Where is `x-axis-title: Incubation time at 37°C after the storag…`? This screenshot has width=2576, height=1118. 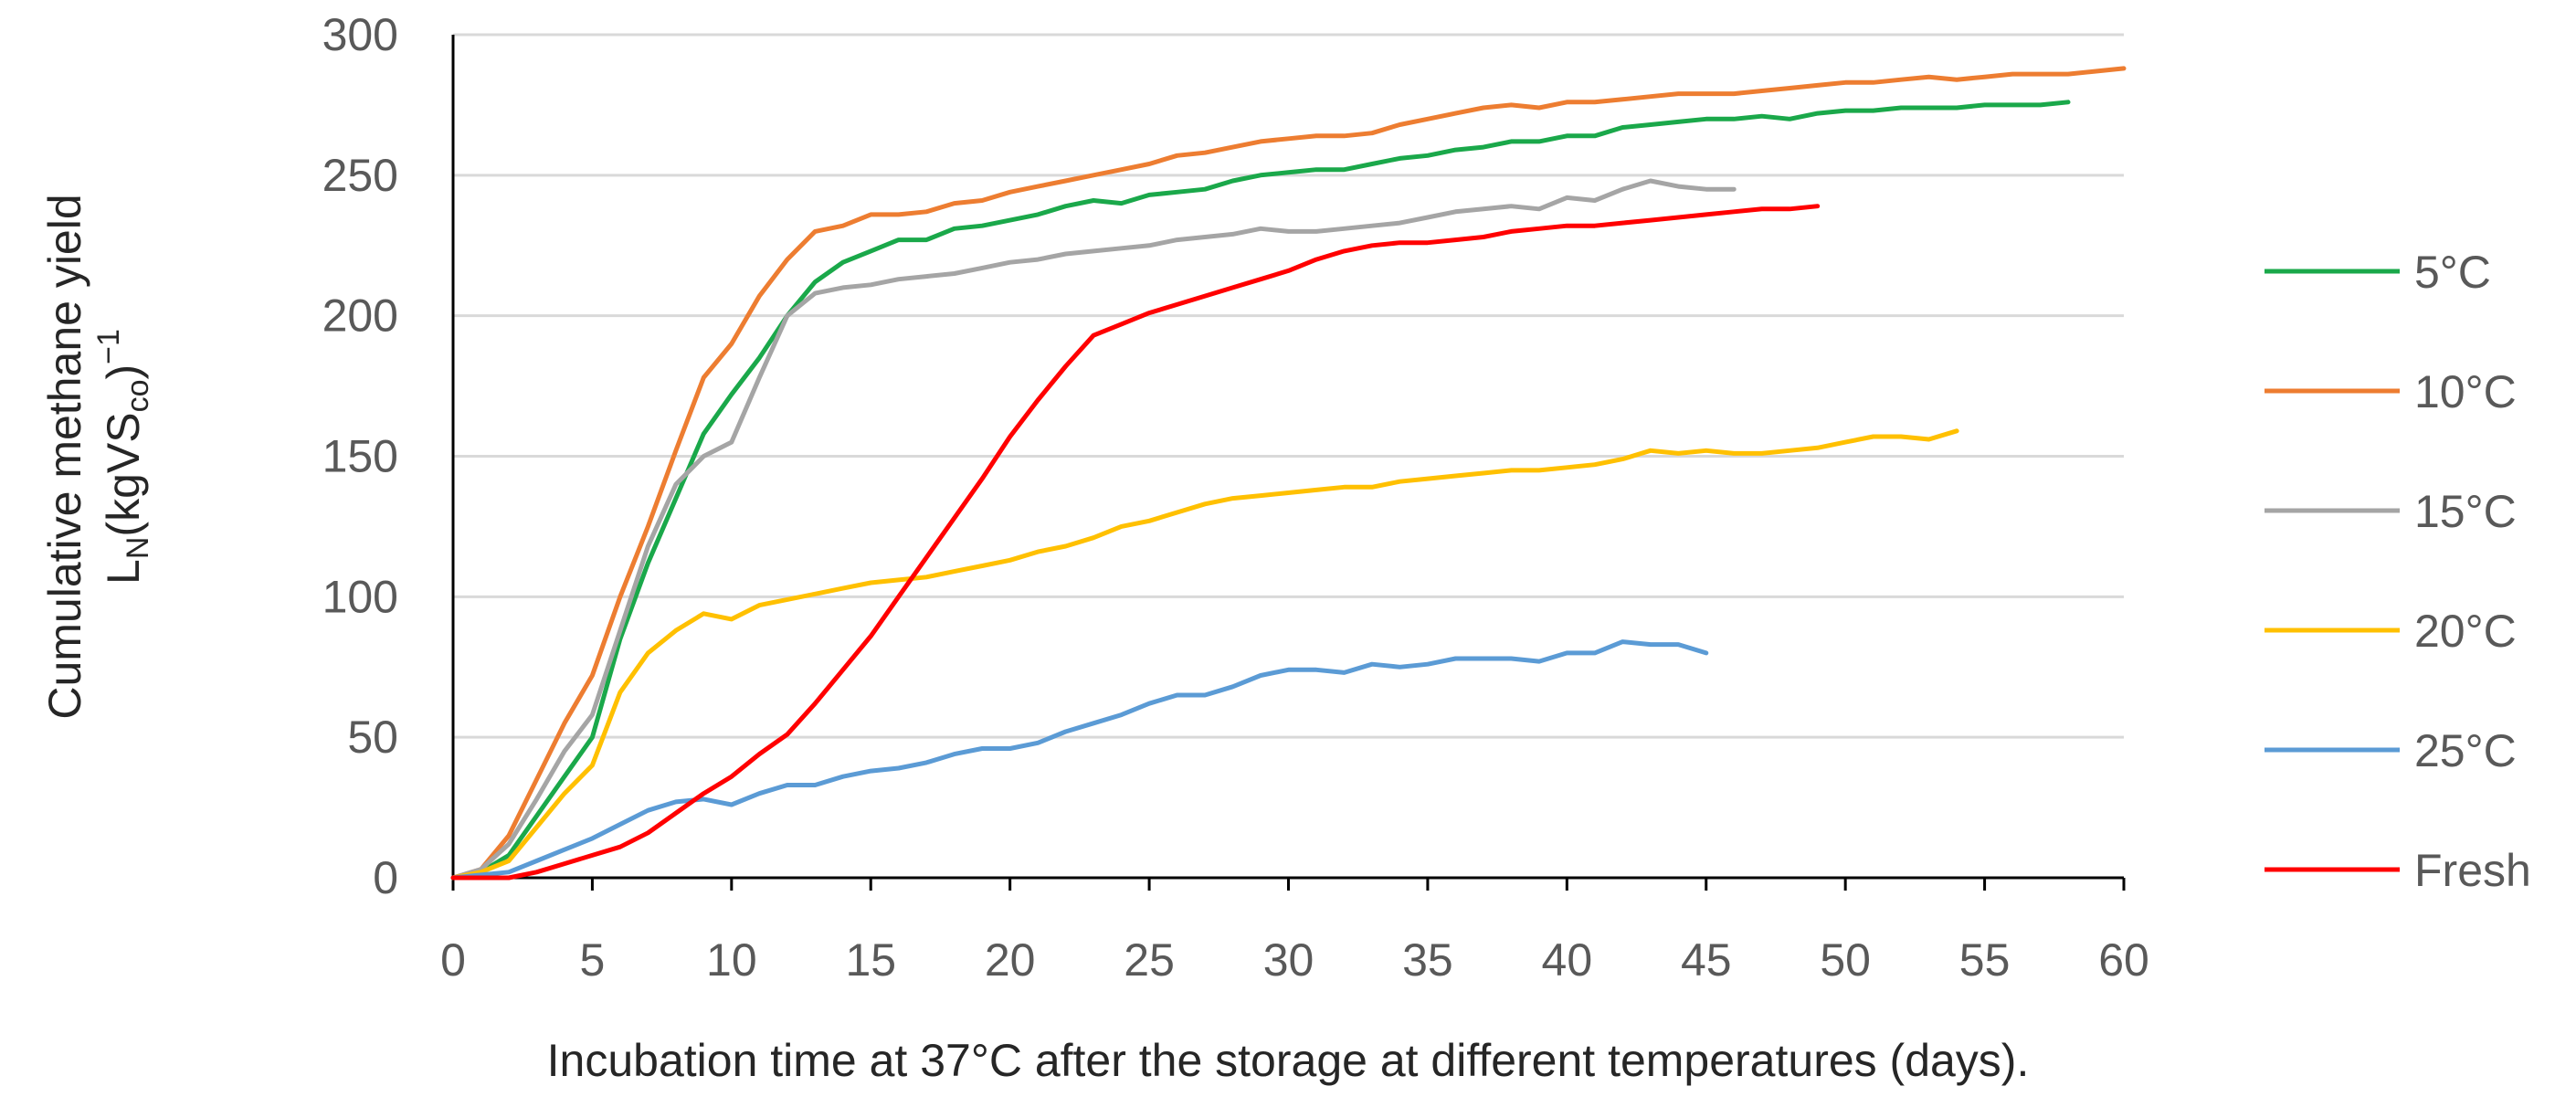 x-axis-title: Incubation time at 37°C after the storag… is located at coordinates (1288, 1060).